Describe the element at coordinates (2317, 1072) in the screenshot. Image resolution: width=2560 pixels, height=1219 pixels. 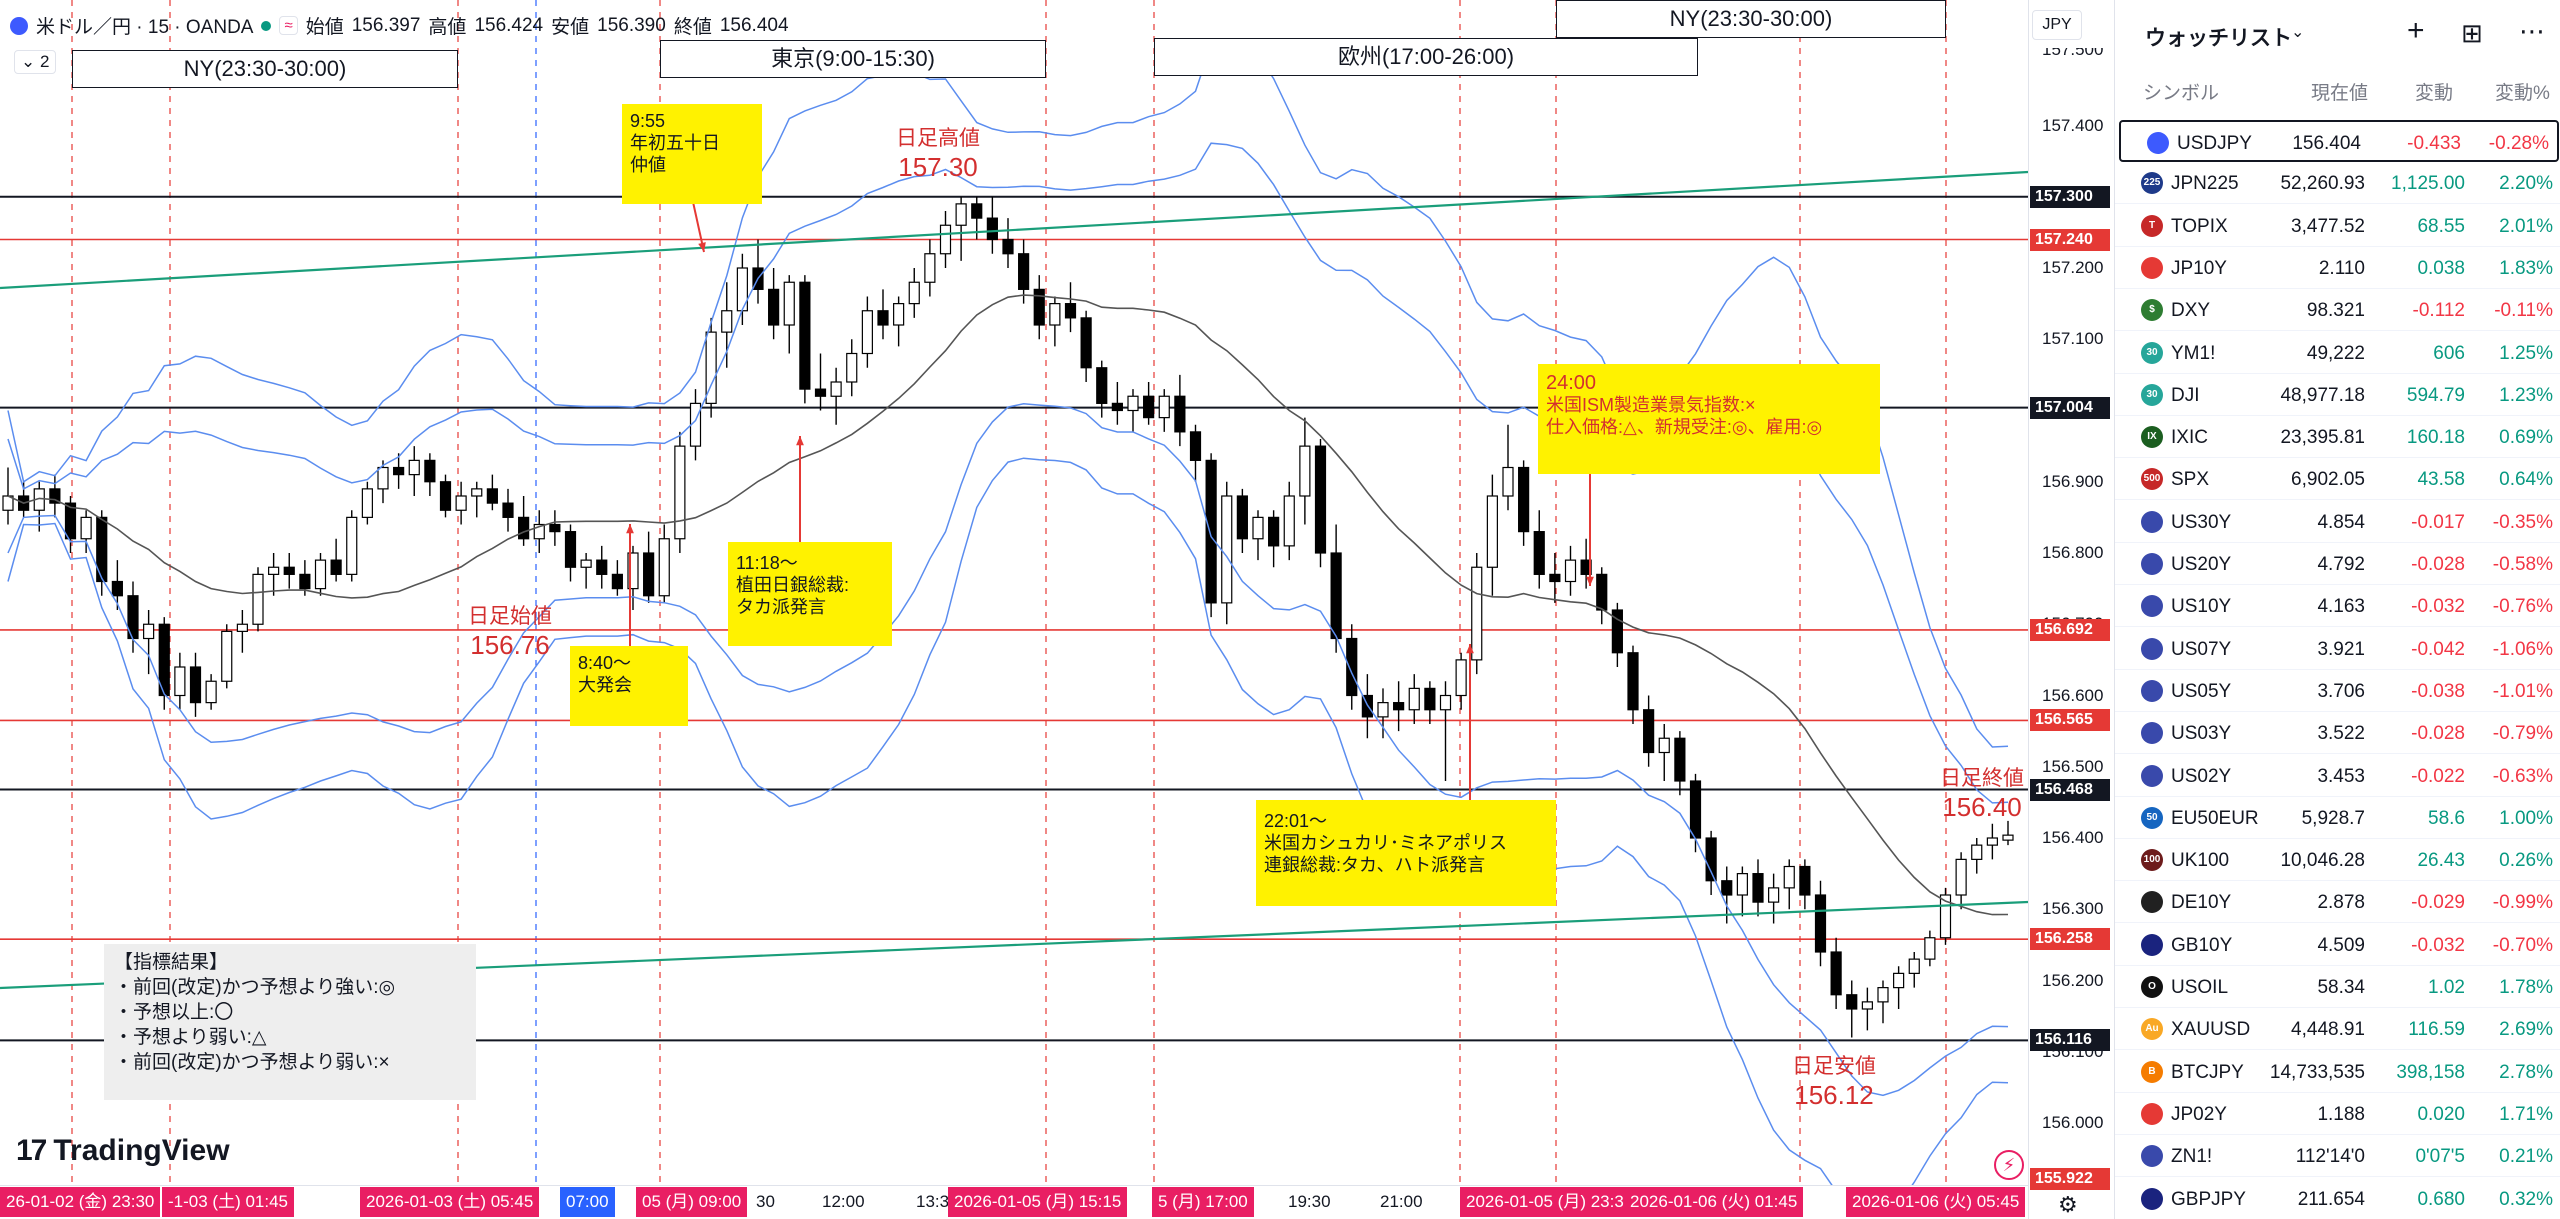
I see `watchlist-price: 14,733,535` at that location.